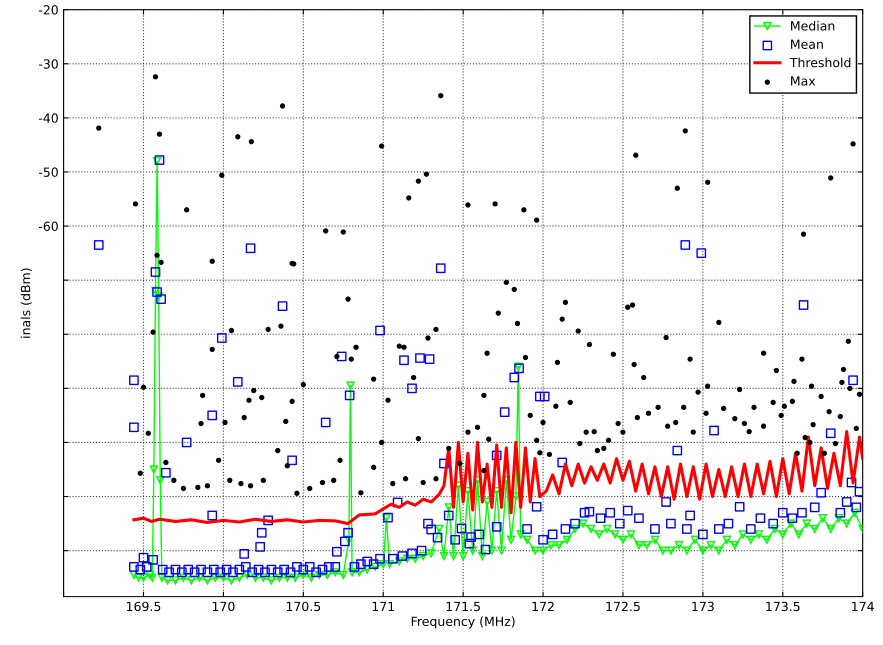 The image size is (883, 645). I want to click on x-axis-title: Frequency (MHz), so click(463, 622).